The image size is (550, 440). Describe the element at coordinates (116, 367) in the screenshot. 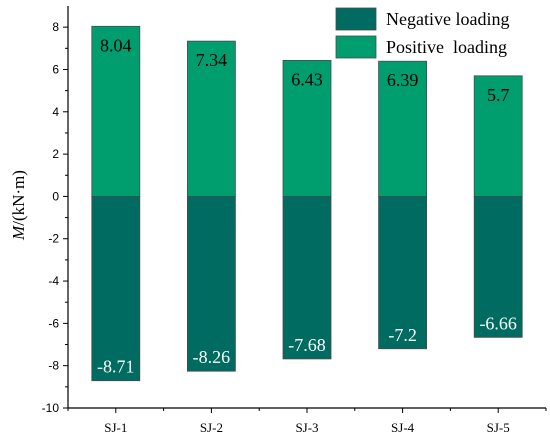

I see `data-label-negative-sj-1: -8.71` at that location.